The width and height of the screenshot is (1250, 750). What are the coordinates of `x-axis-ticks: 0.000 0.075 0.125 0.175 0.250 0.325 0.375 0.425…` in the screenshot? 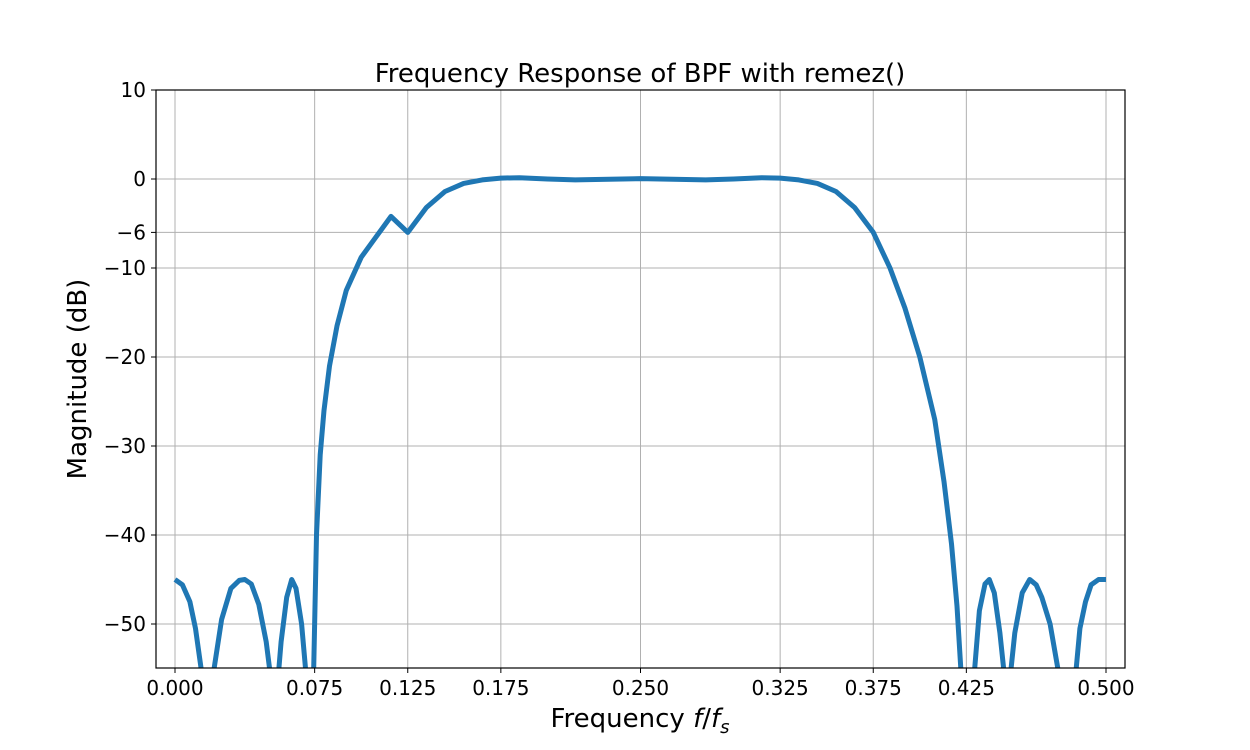 It's located at (640, 684).